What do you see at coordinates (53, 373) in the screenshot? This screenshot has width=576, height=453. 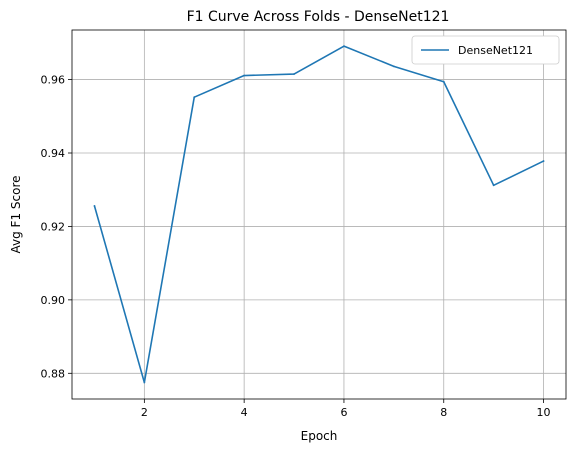 I see `y-tick-label: 0.88` at bounding box center [53, 373].